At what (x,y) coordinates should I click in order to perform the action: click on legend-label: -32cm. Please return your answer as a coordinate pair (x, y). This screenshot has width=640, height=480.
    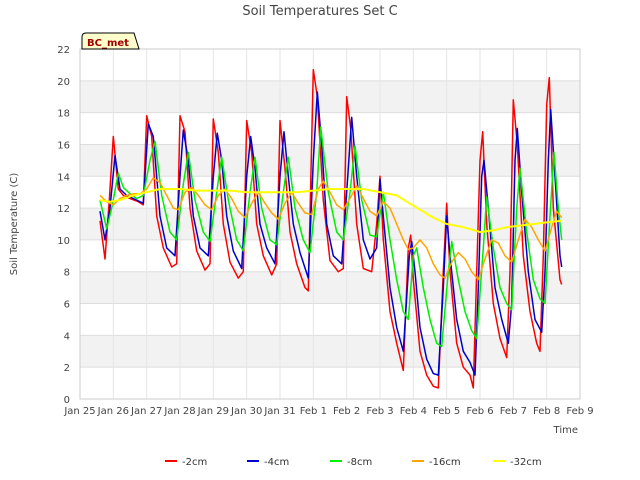
    Looking at the image, I should click on (526, 462).